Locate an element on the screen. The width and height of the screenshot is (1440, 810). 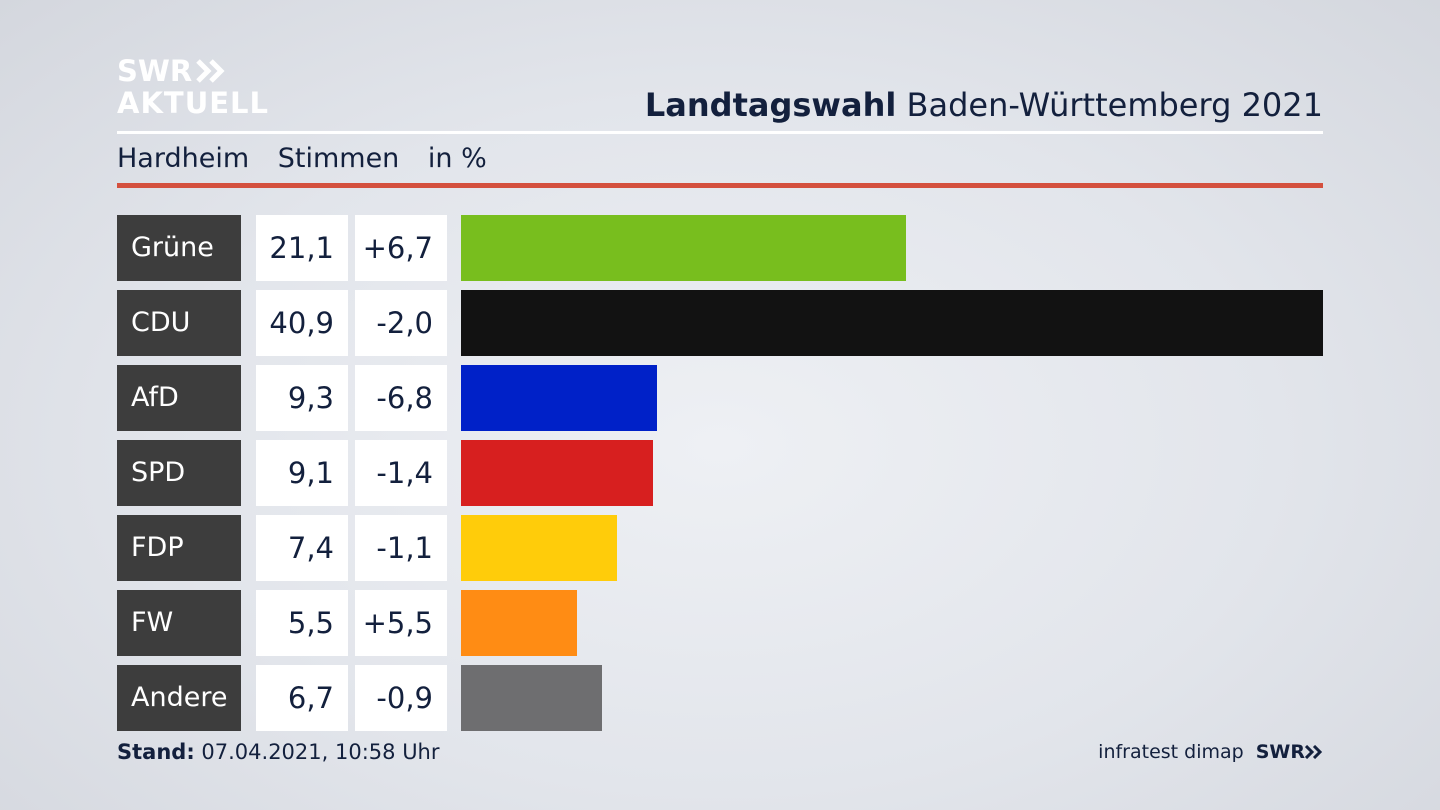
source-label: infratest dimap is located at coordinates (1171, 752).